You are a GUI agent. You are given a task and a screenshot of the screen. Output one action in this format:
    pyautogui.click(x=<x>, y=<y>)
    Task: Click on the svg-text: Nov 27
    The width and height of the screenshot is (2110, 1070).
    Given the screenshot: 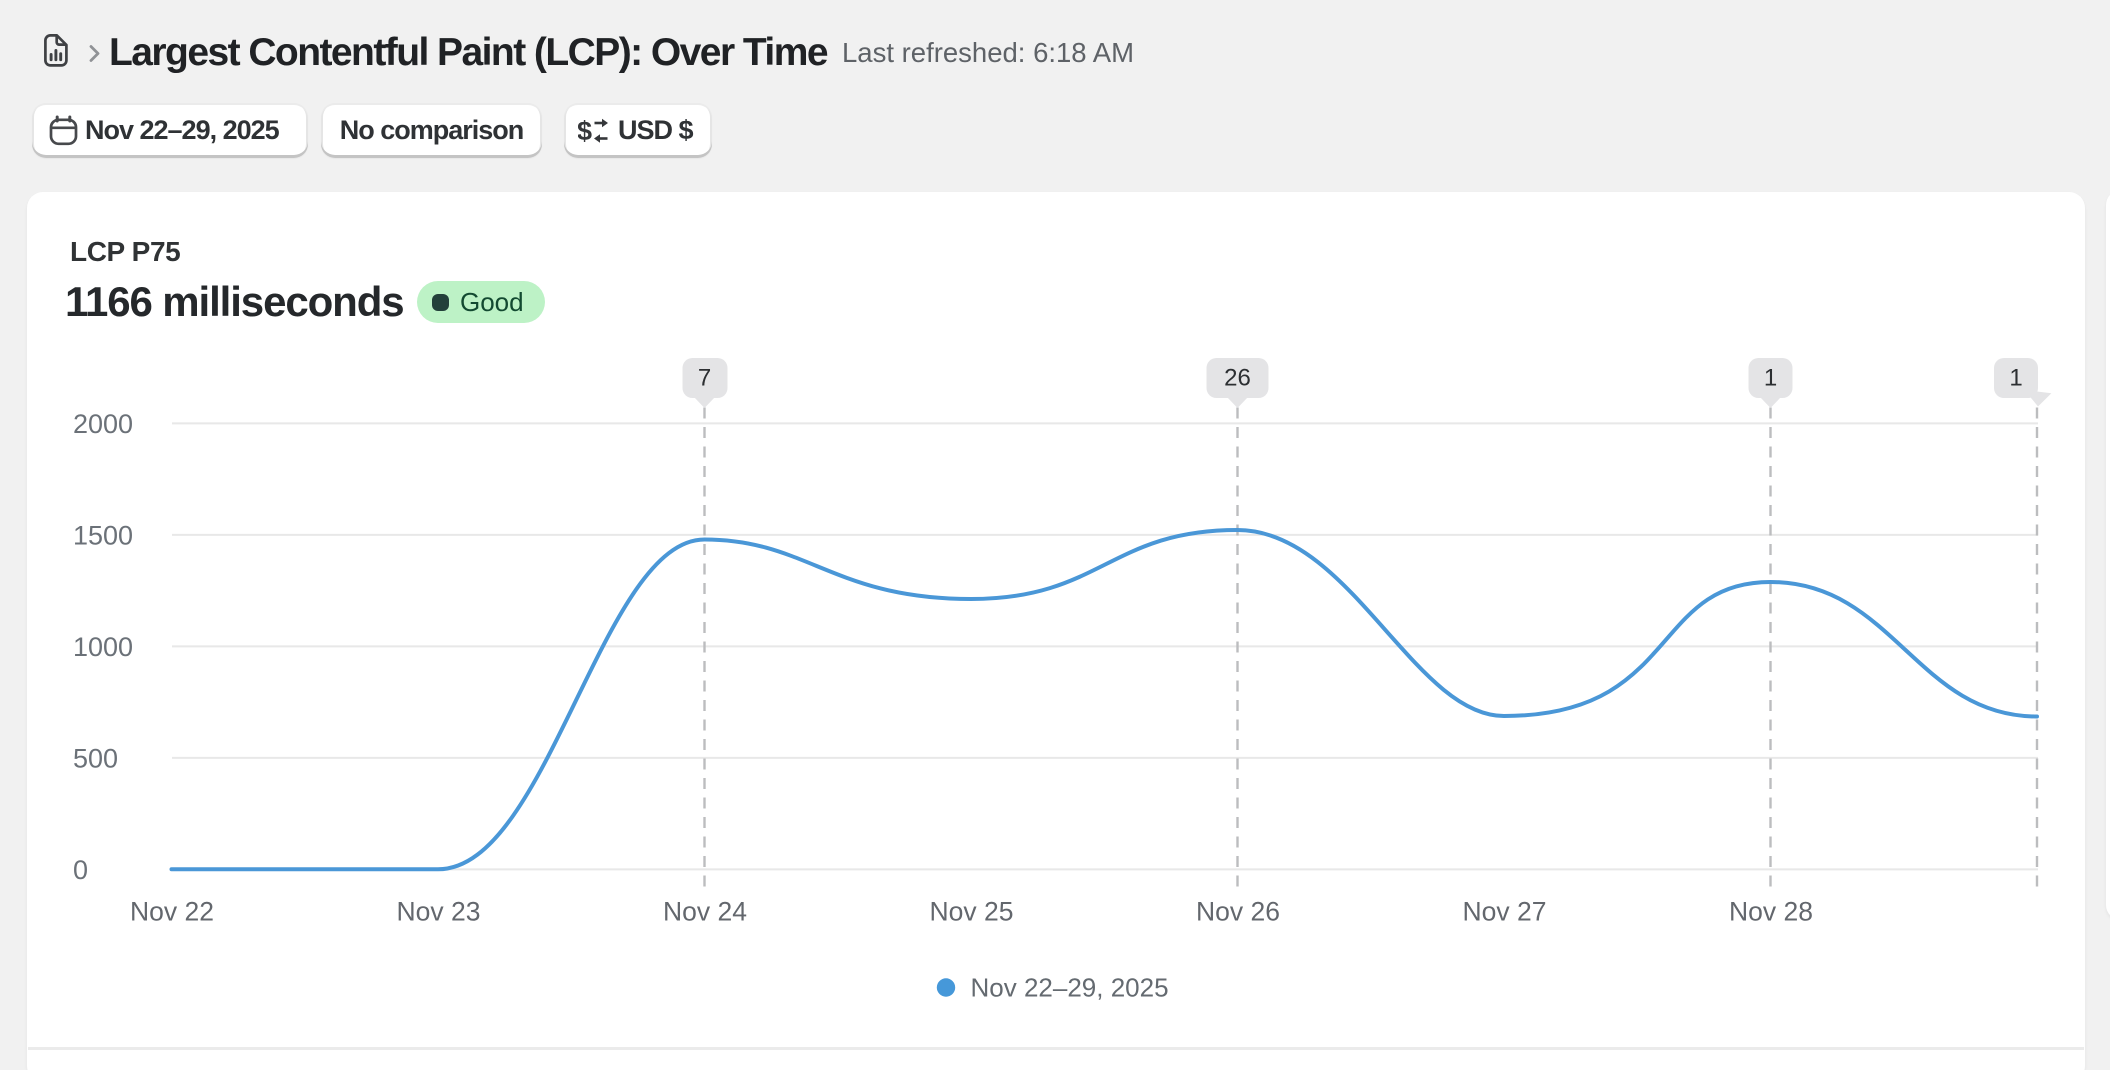 What is the action you would take?
    pyautogui.click(x=1505, y=912)
    